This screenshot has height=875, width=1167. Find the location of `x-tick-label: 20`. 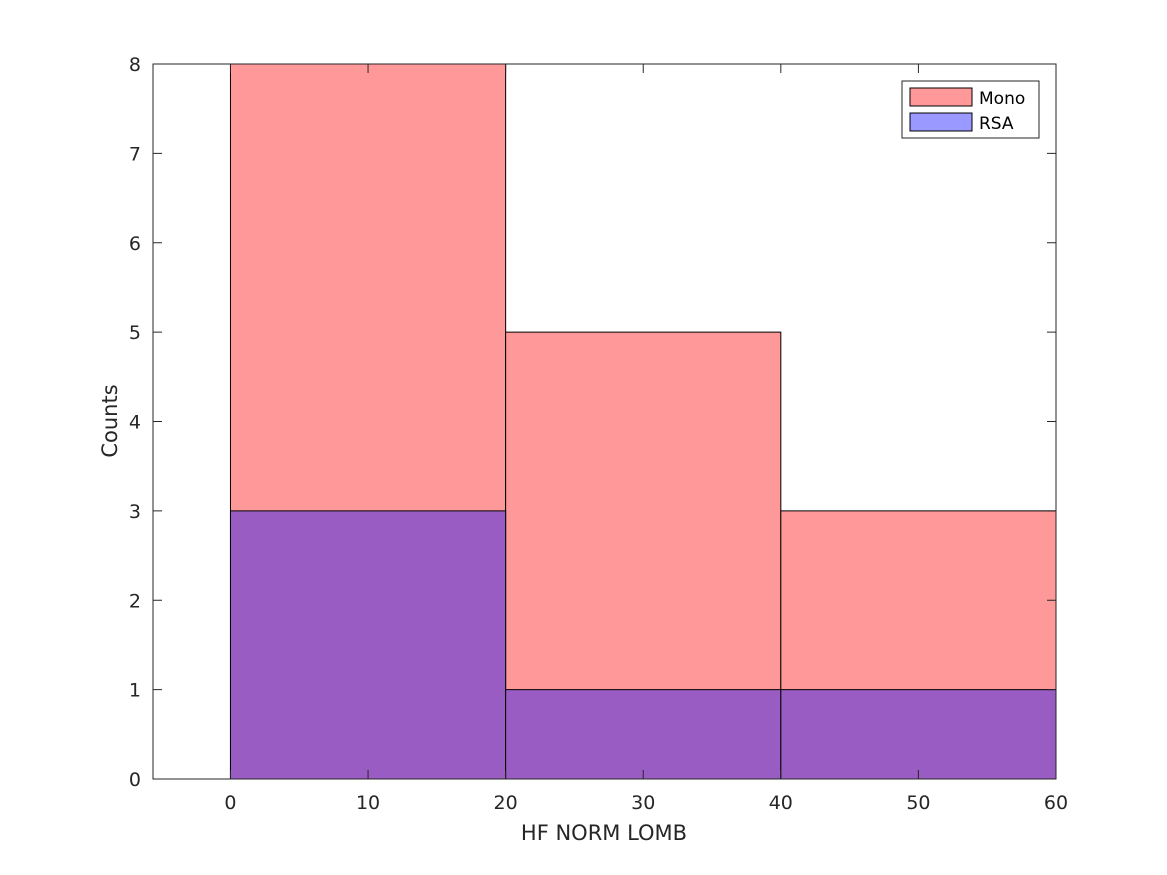

x-tick-label: 20 is located at coordinates (506, 803).